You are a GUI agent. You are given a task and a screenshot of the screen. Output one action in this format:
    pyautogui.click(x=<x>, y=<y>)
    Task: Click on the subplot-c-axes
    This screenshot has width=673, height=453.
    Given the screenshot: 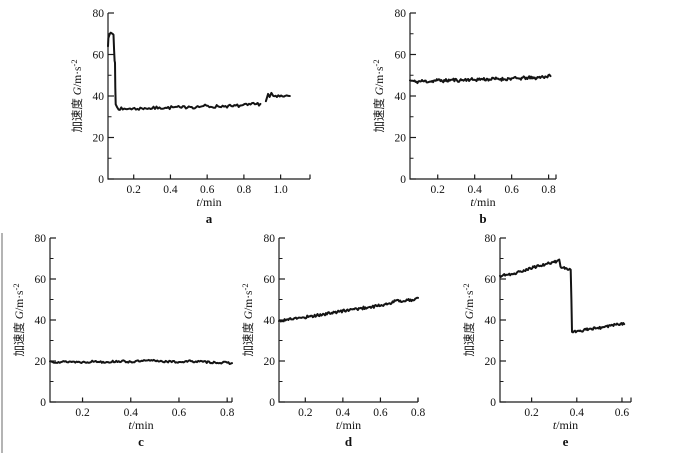 What is the action you would take?
    pyautogui.click(x=140, y=320)
    